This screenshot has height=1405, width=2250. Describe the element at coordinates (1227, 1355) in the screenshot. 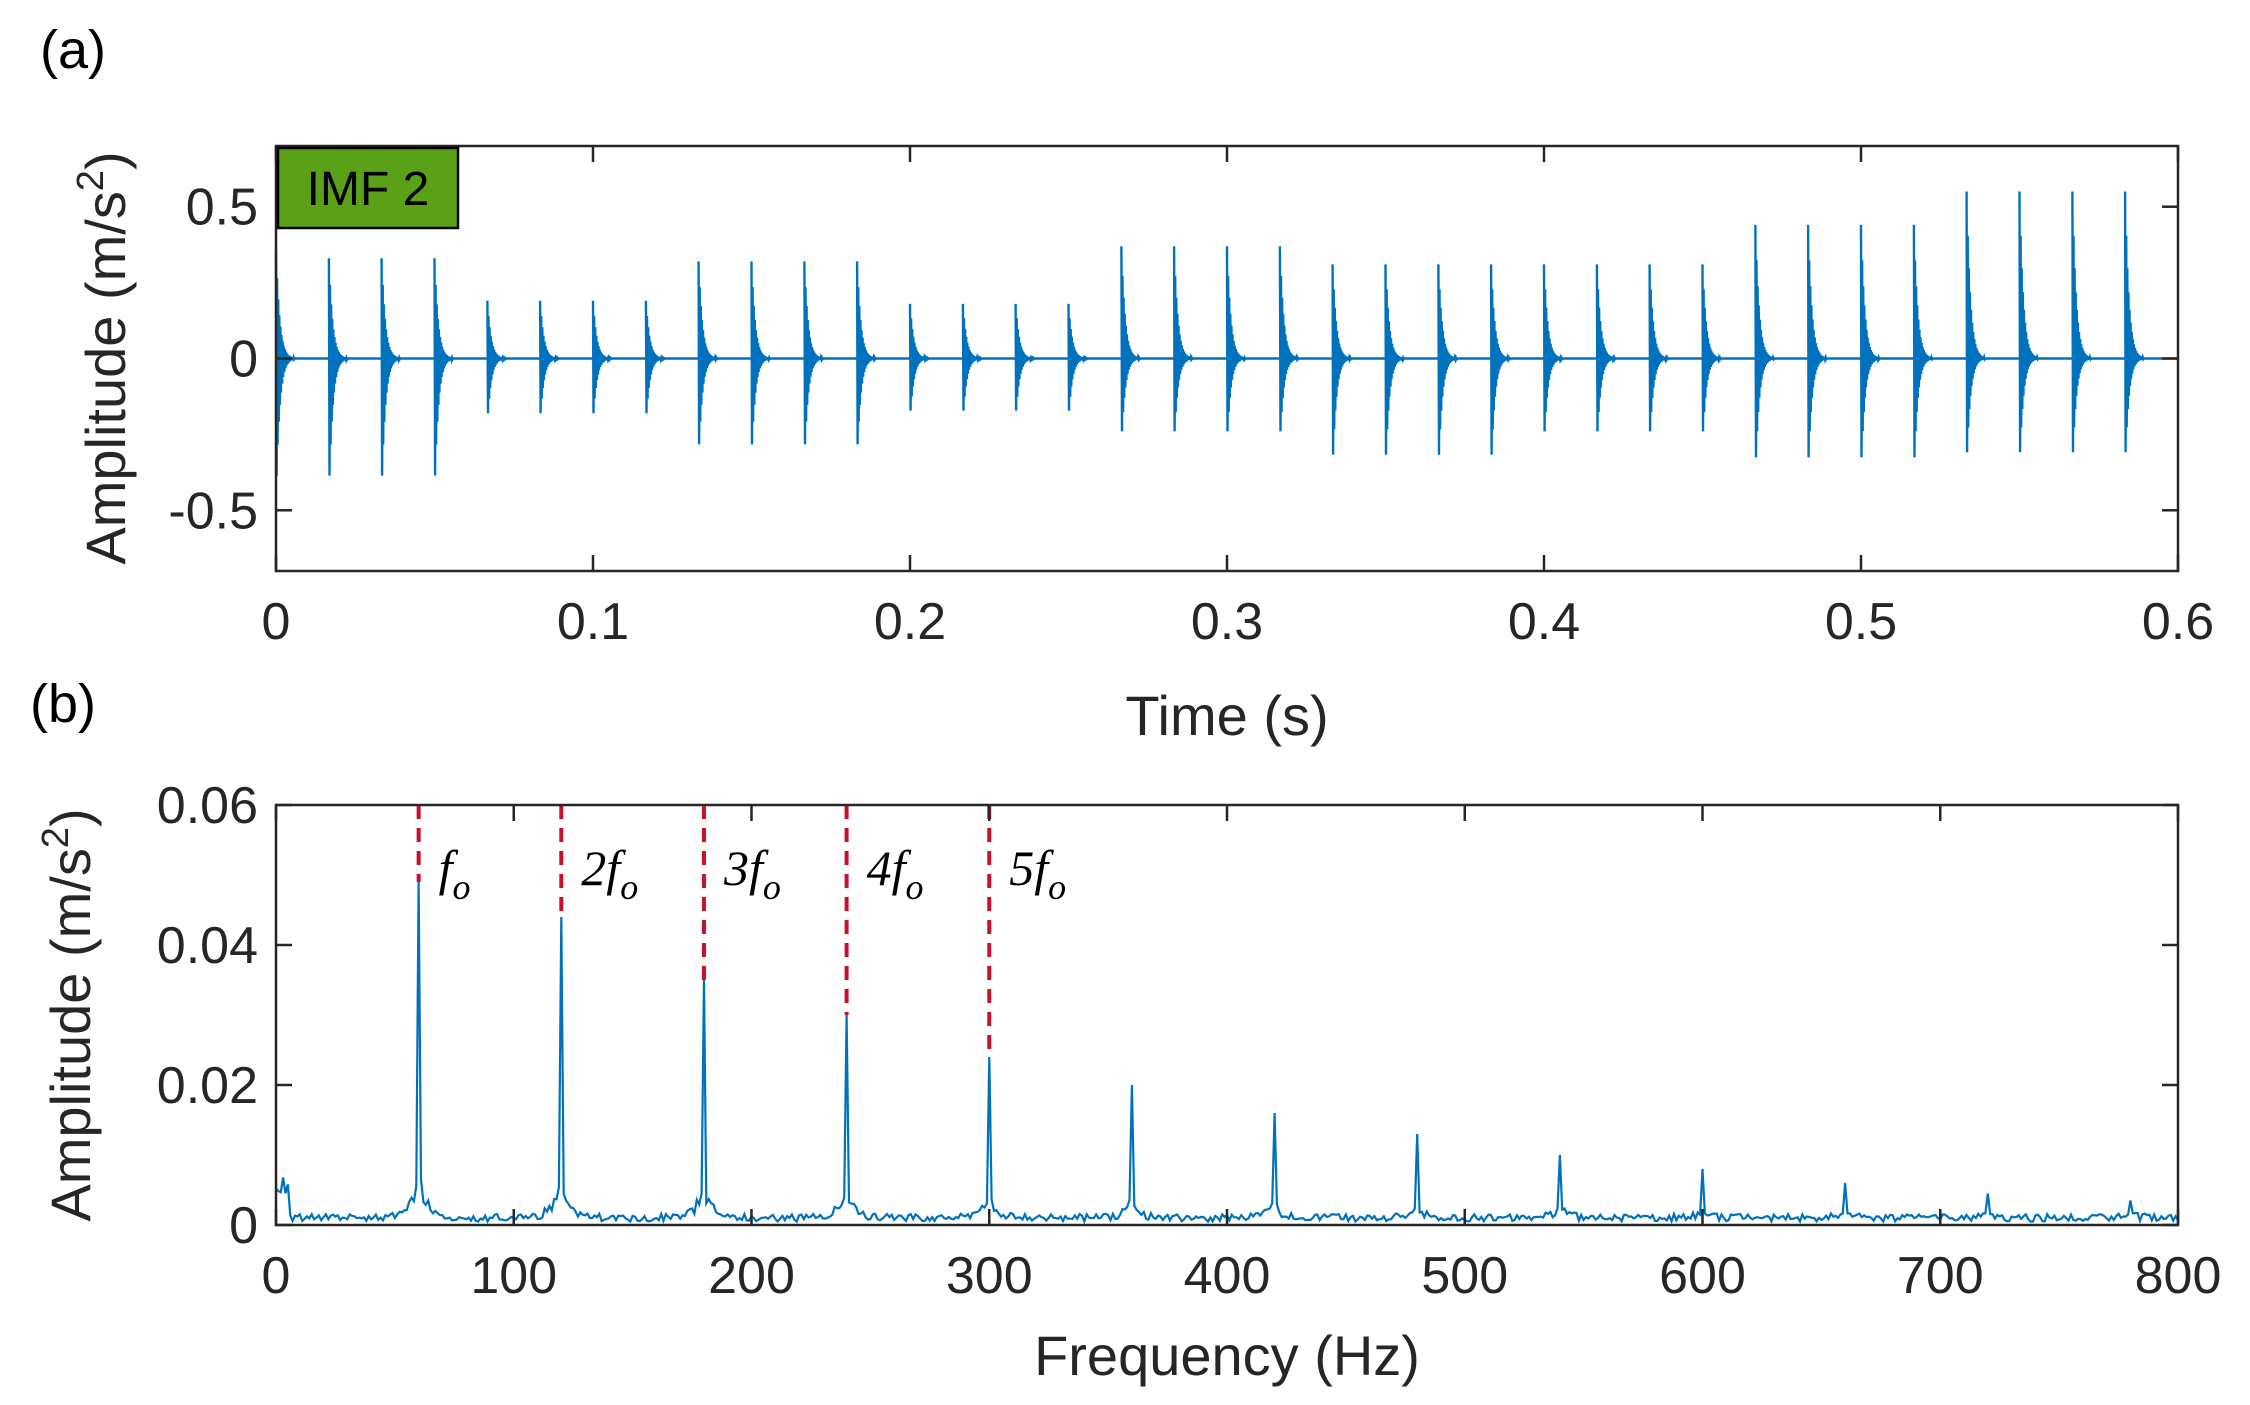

I see `panel-b-xlabel: Frequency (Hz)` at that location.